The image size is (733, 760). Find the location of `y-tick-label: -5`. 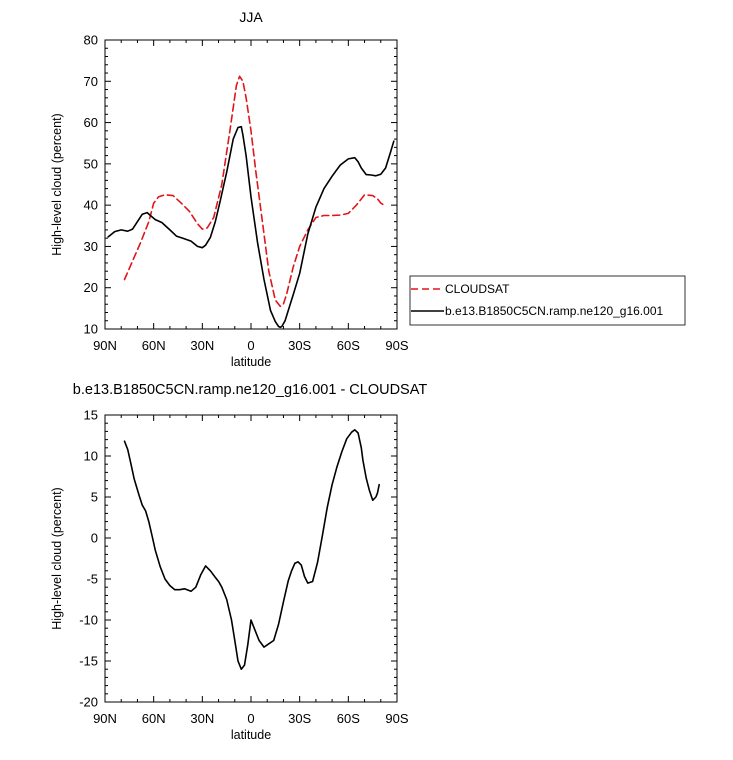

y-tick-label: -5 is located at coordinates (92, 579).